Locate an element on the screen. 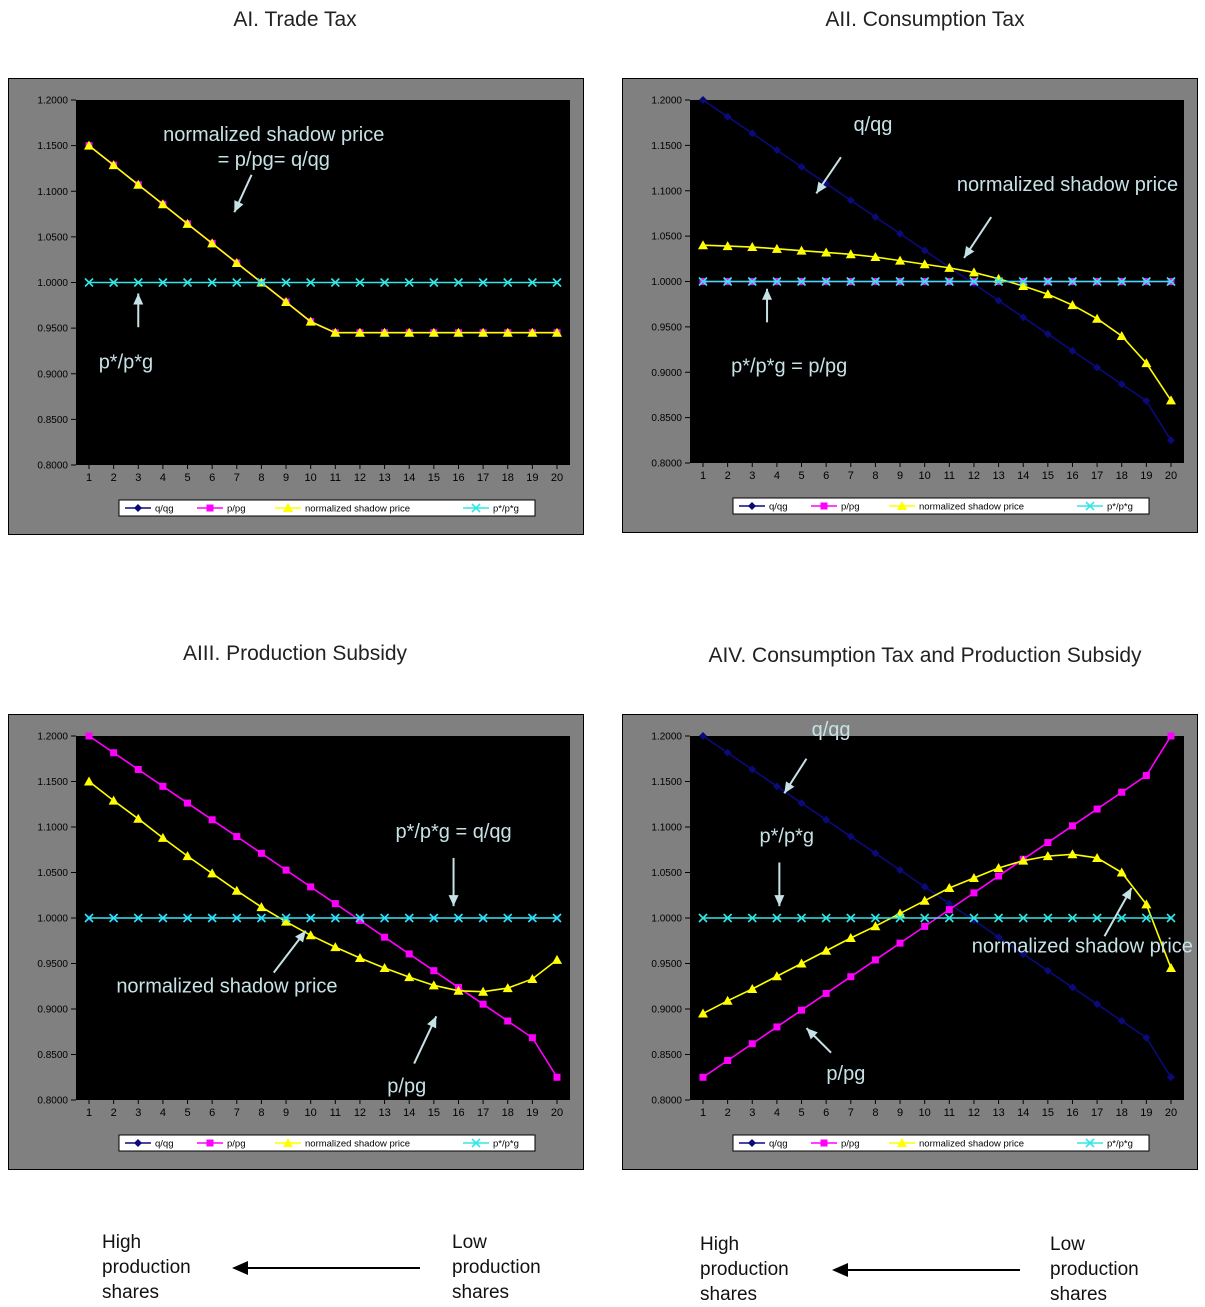 The height and width of the screenshot is (1307, 1205). y-tick-label: 1.0500 is located at coordinates (666, 237).